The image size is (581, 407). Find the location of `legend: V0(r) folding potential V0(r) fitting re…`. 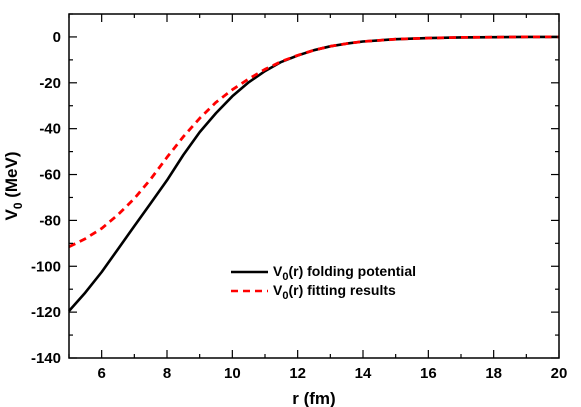

legend: V0(r) folding potential V0(r) fitting re… is located at coordinates (323, 282).